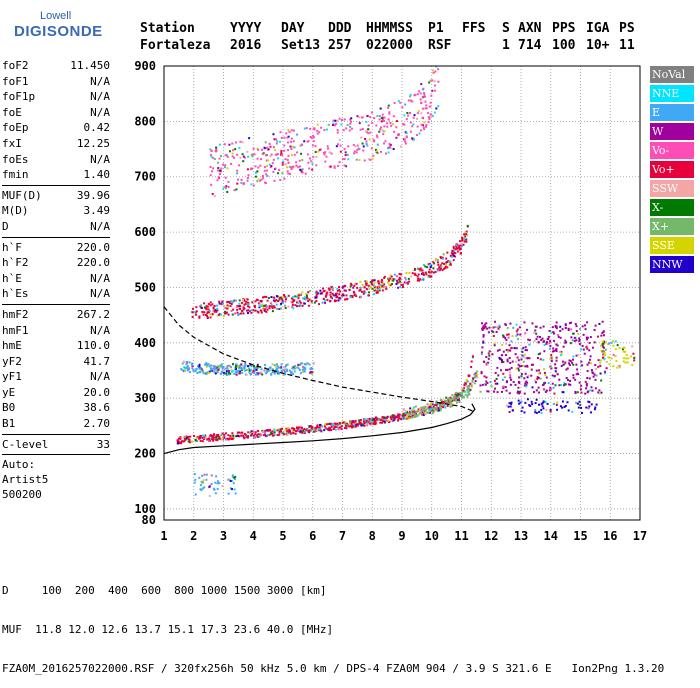 Image resolution: width=700 pixels, height=688 pixels. What do you see at coordinates (530, 45) in the screenshot?
I see `header-value: 714` at bounding box center [530, 45].